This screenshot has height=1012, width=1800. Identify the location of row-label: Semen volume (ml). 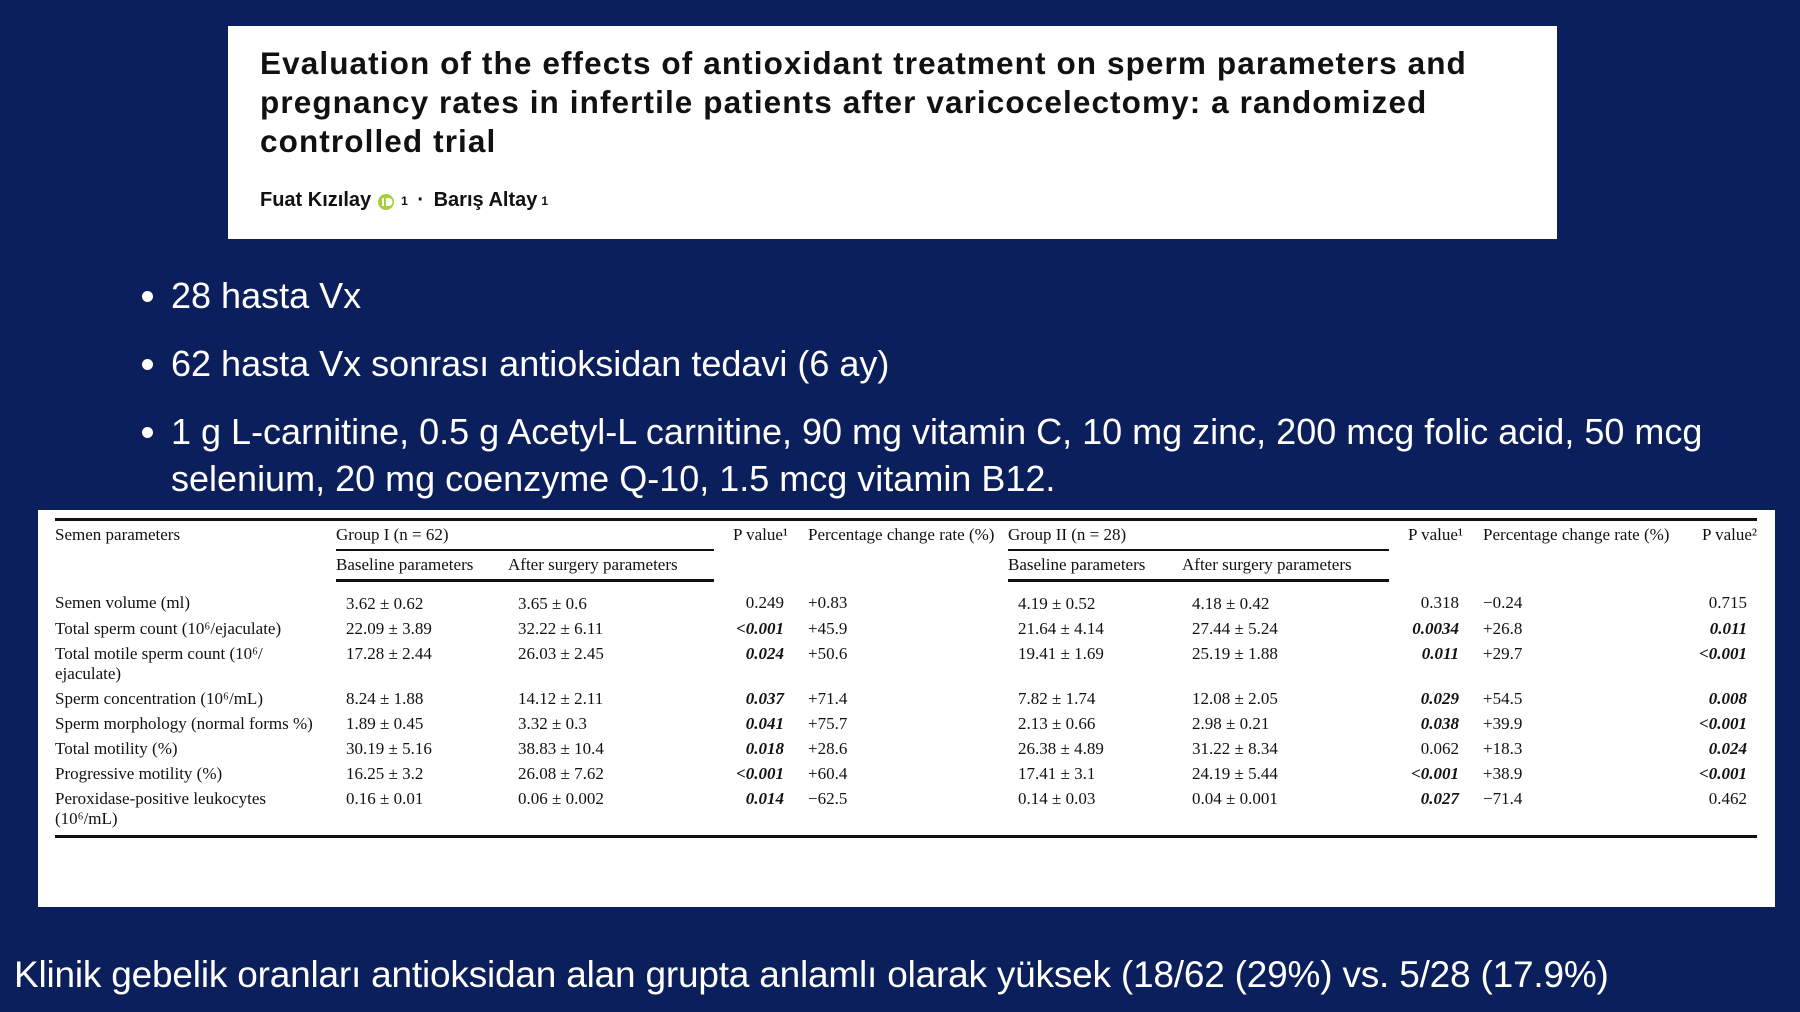
(123, 602).